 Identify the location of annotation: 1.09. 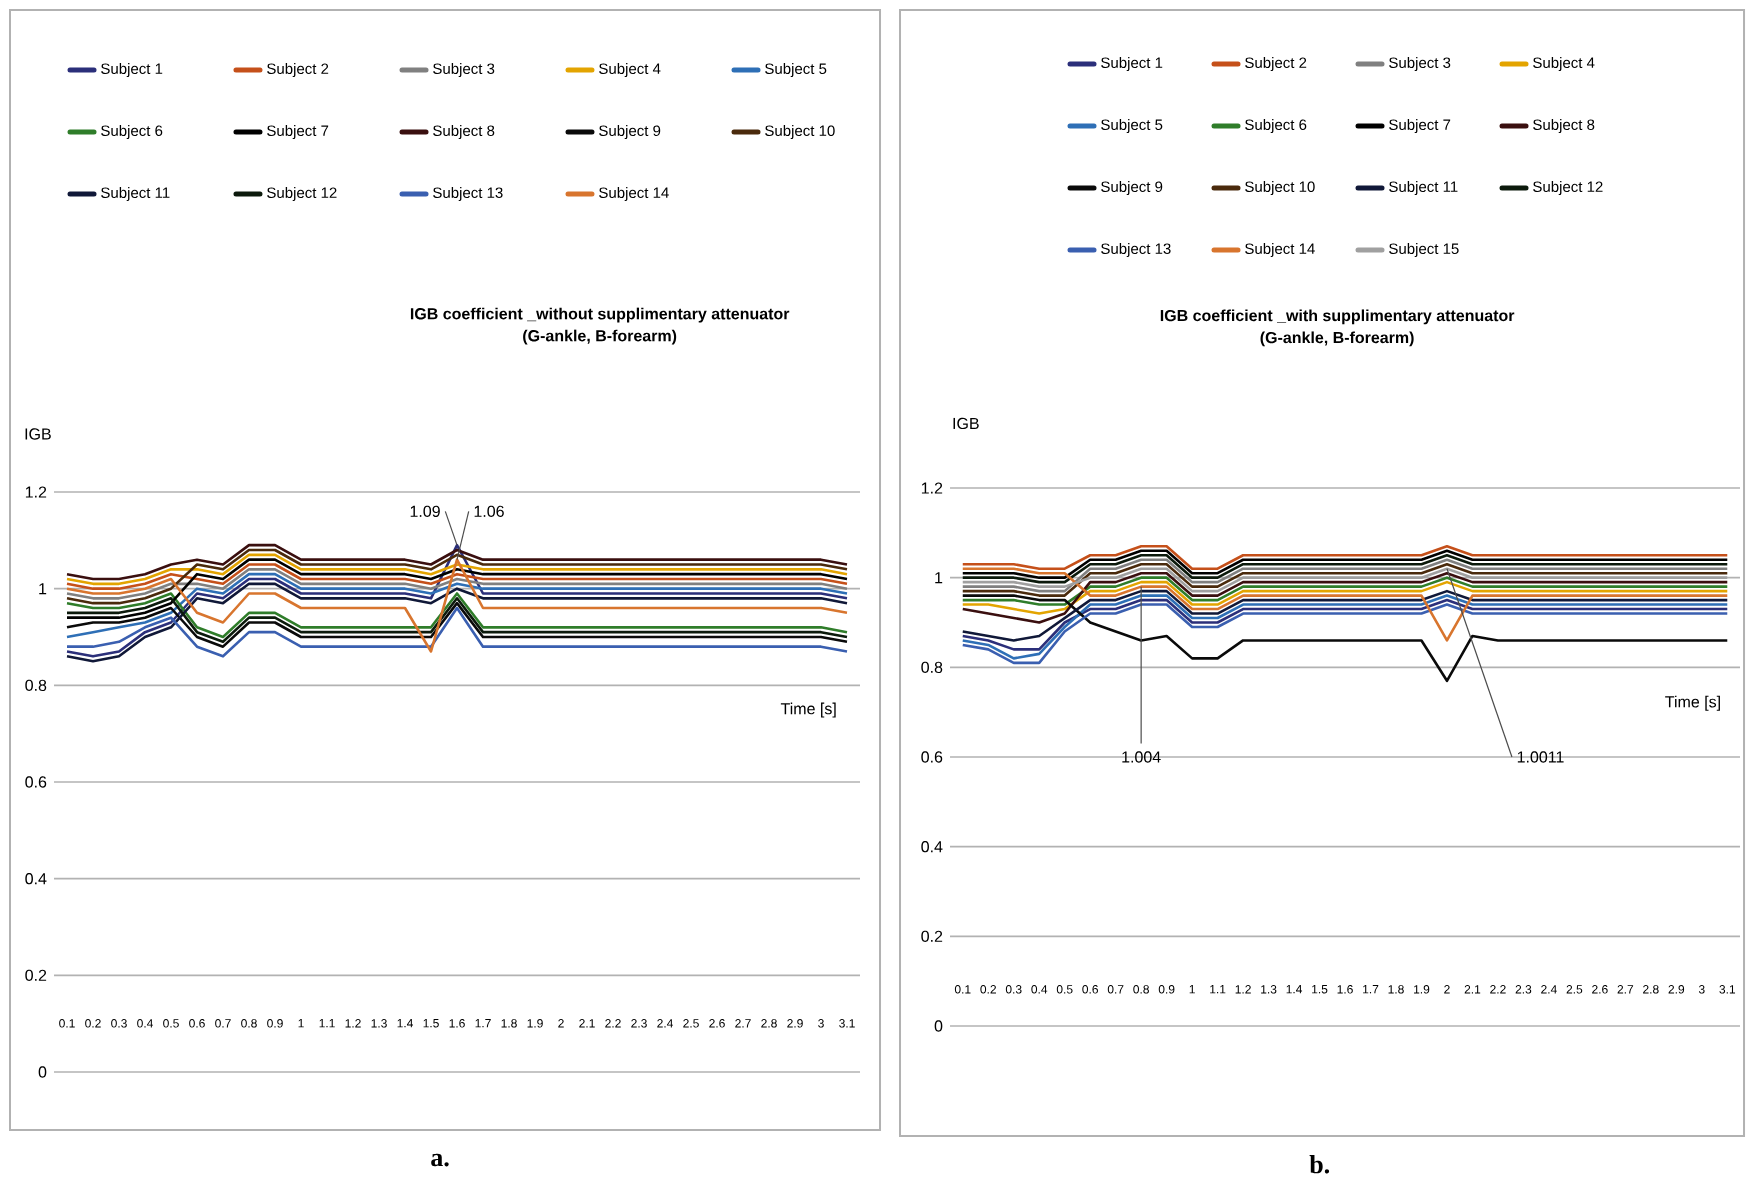
(425, 511).